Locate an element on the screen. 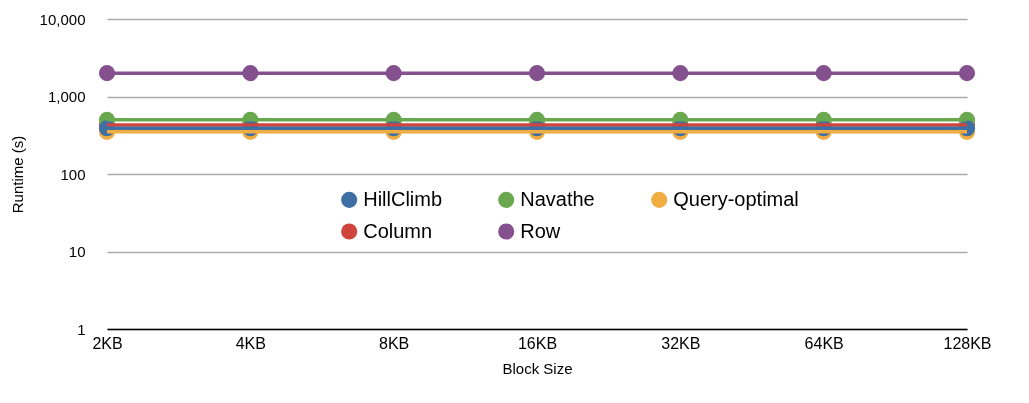 The height and width of the screenshot is (403, 1029). x-tick-label: 16KB is located at coordinates (537, 343).